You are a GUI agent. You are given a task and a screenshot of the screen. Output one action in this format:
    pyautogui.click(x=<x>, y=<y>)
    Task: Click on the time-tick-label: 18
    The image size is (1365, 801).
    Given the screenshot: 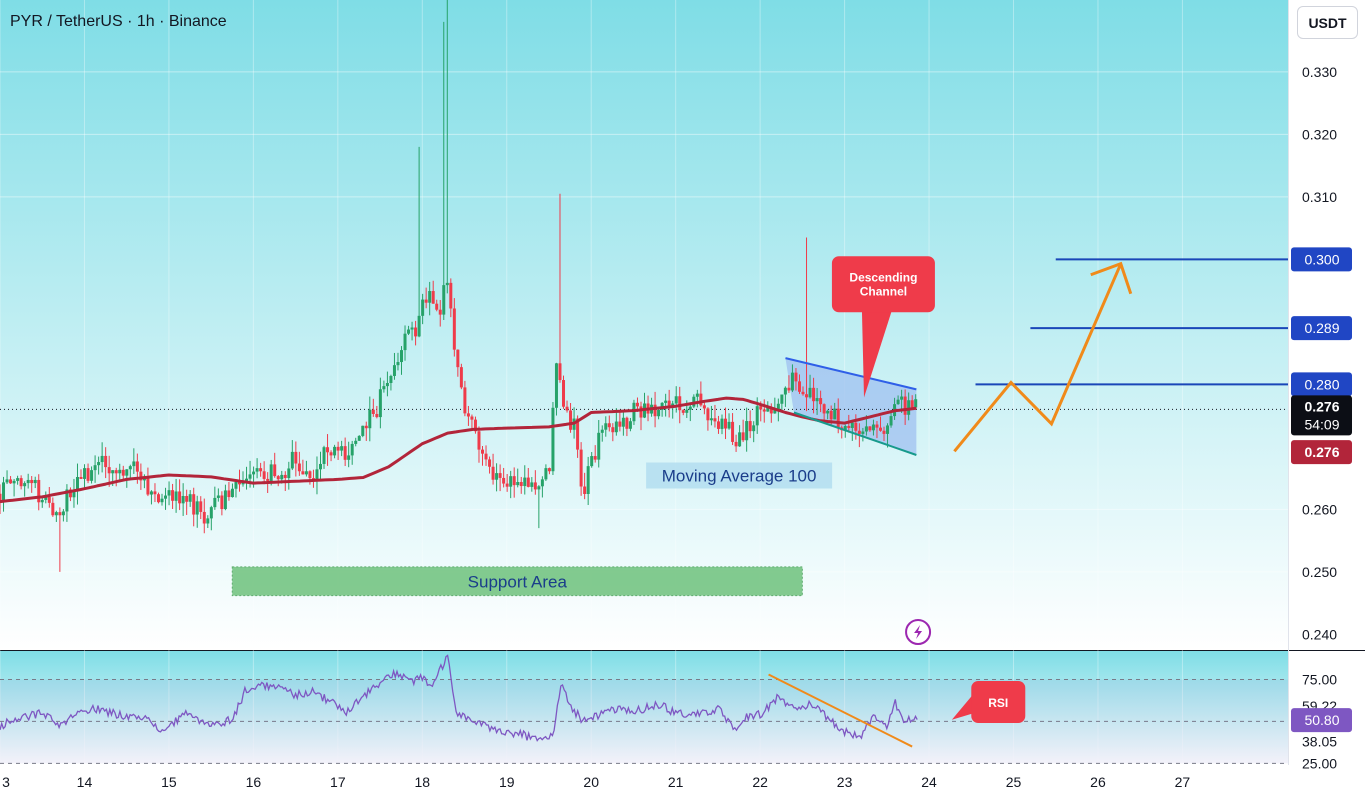 What is the action you would take?
    pyautogui.click(x=423, y=782)
    